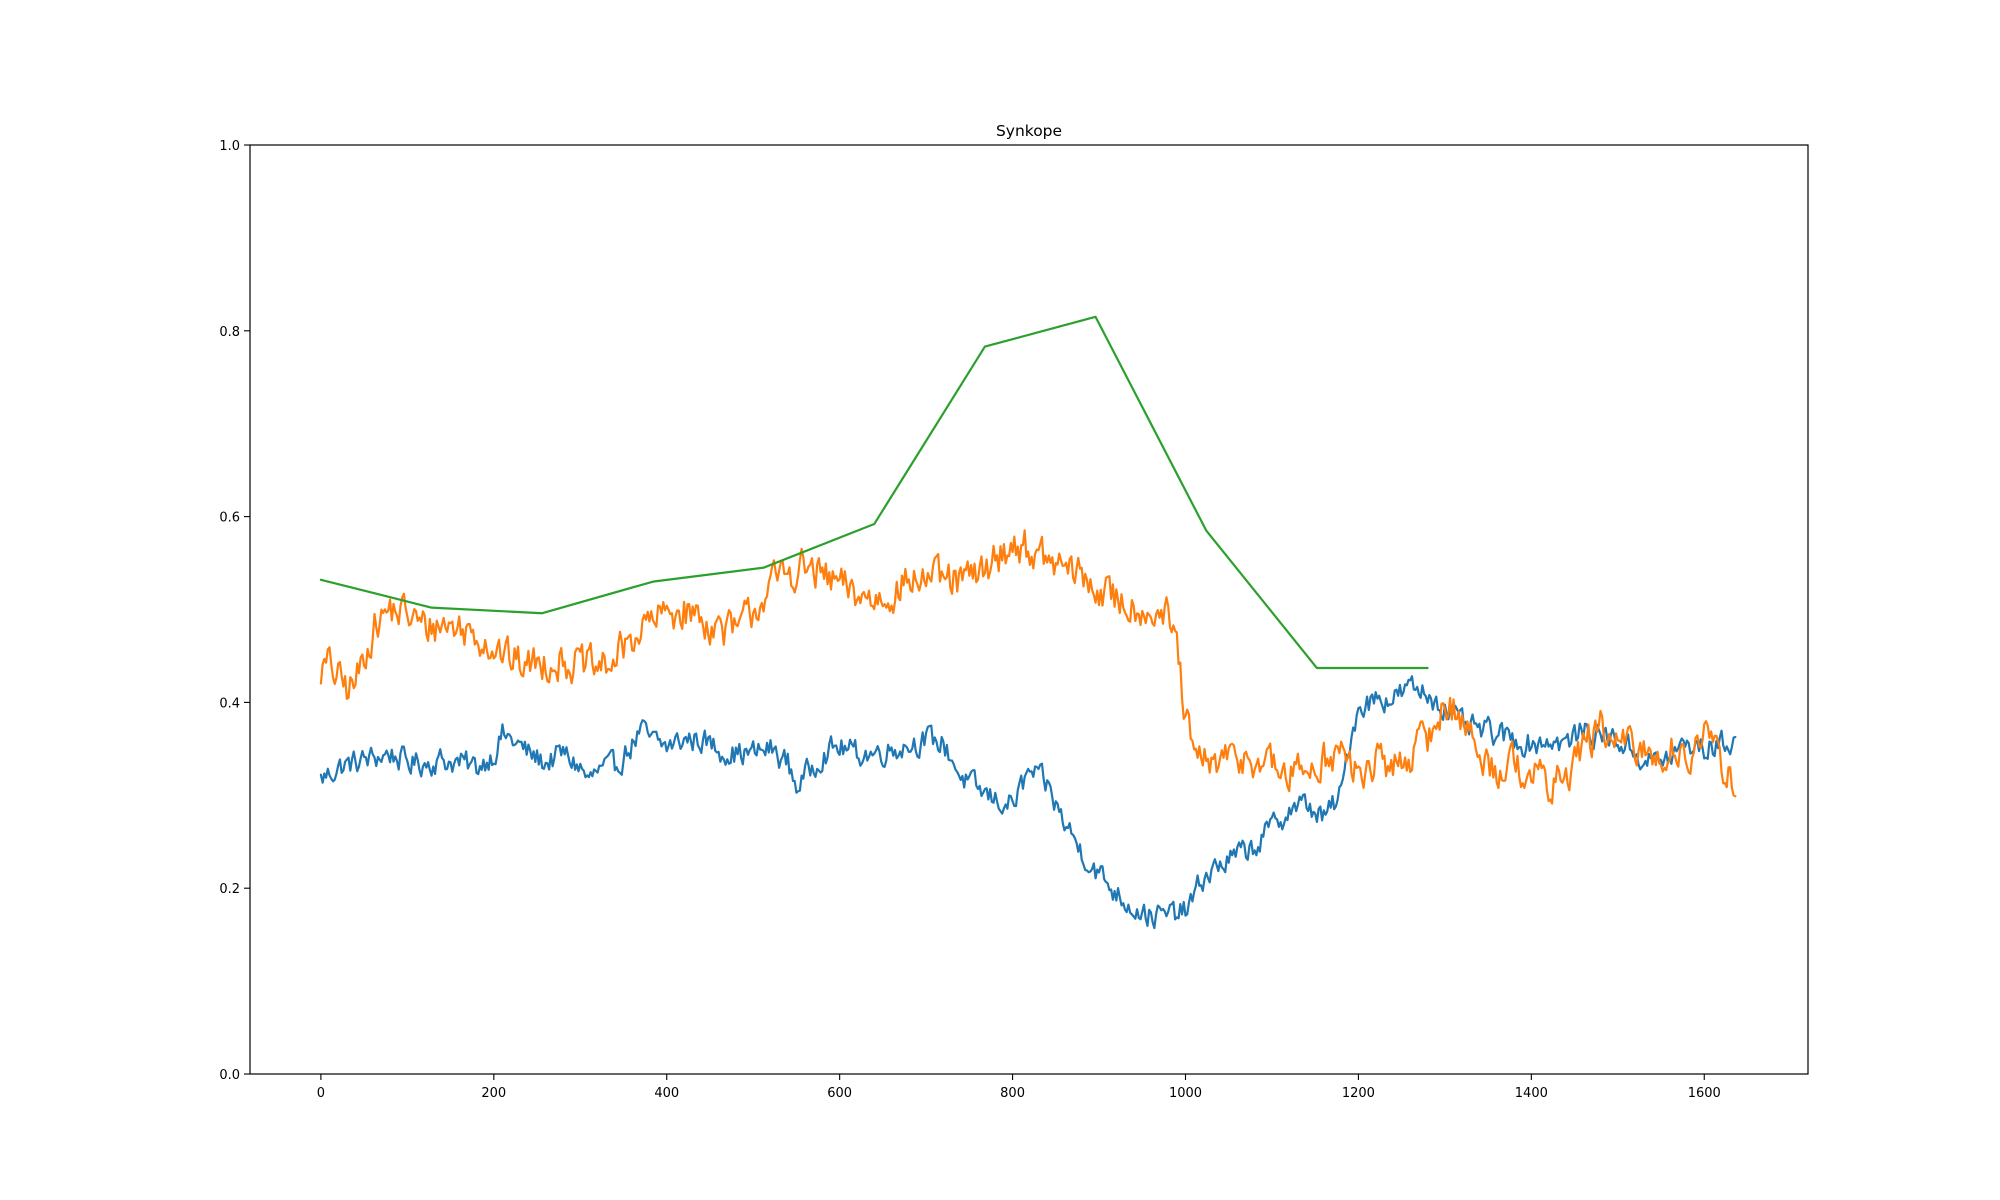 Image resolution: width=2000 pixels, height=1200 pixels. I want to click on x-tick-label: 1000, so click(1185, 1093).